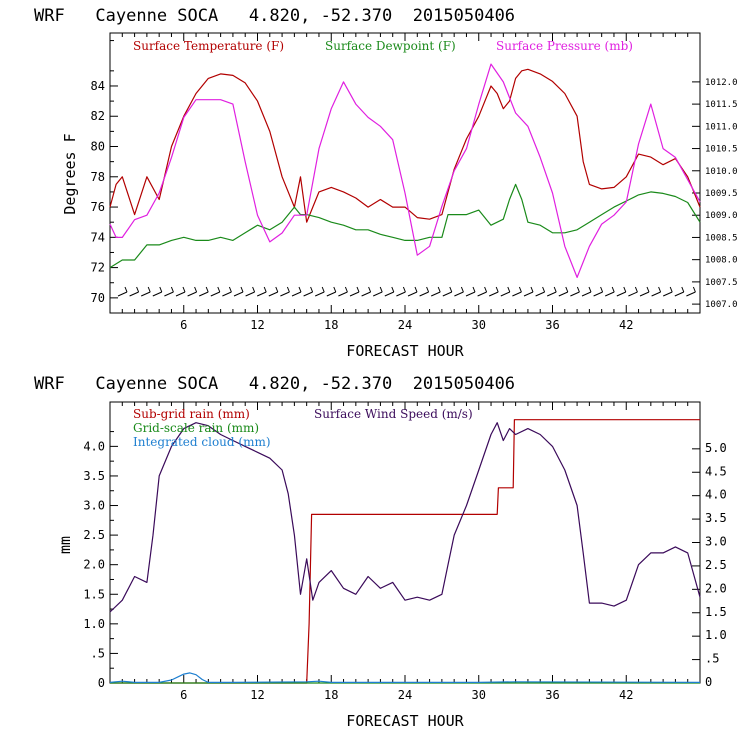 This screenshot has height=740, width=740. Describe the element at coordinates (94, 535) in the screenshot. I see `y-tick-label: 2.5` at that location.